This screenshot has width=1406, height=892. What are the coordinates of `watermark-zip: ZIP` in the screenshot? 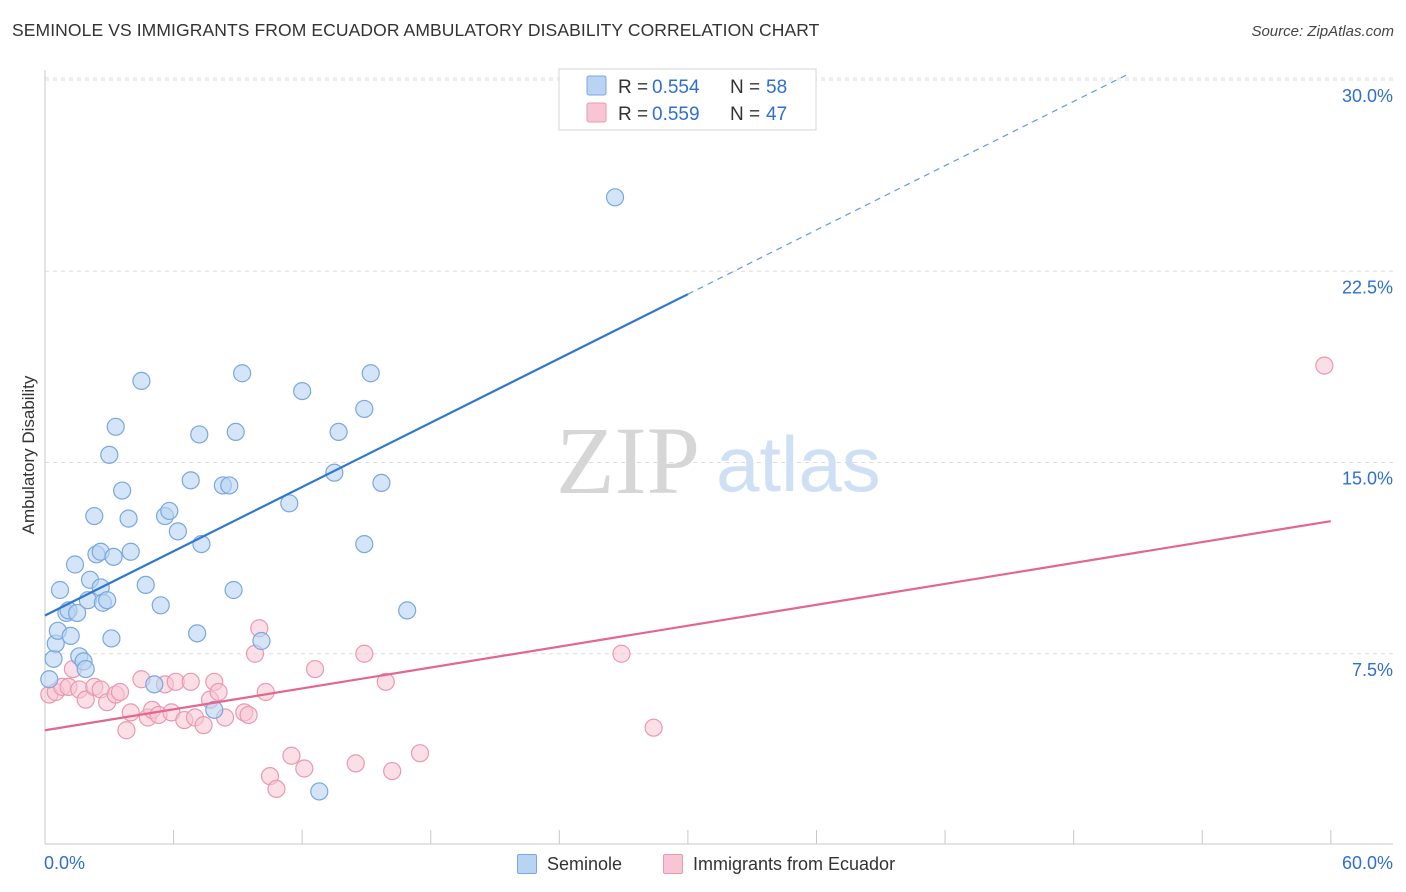 It's located at (628, 460).